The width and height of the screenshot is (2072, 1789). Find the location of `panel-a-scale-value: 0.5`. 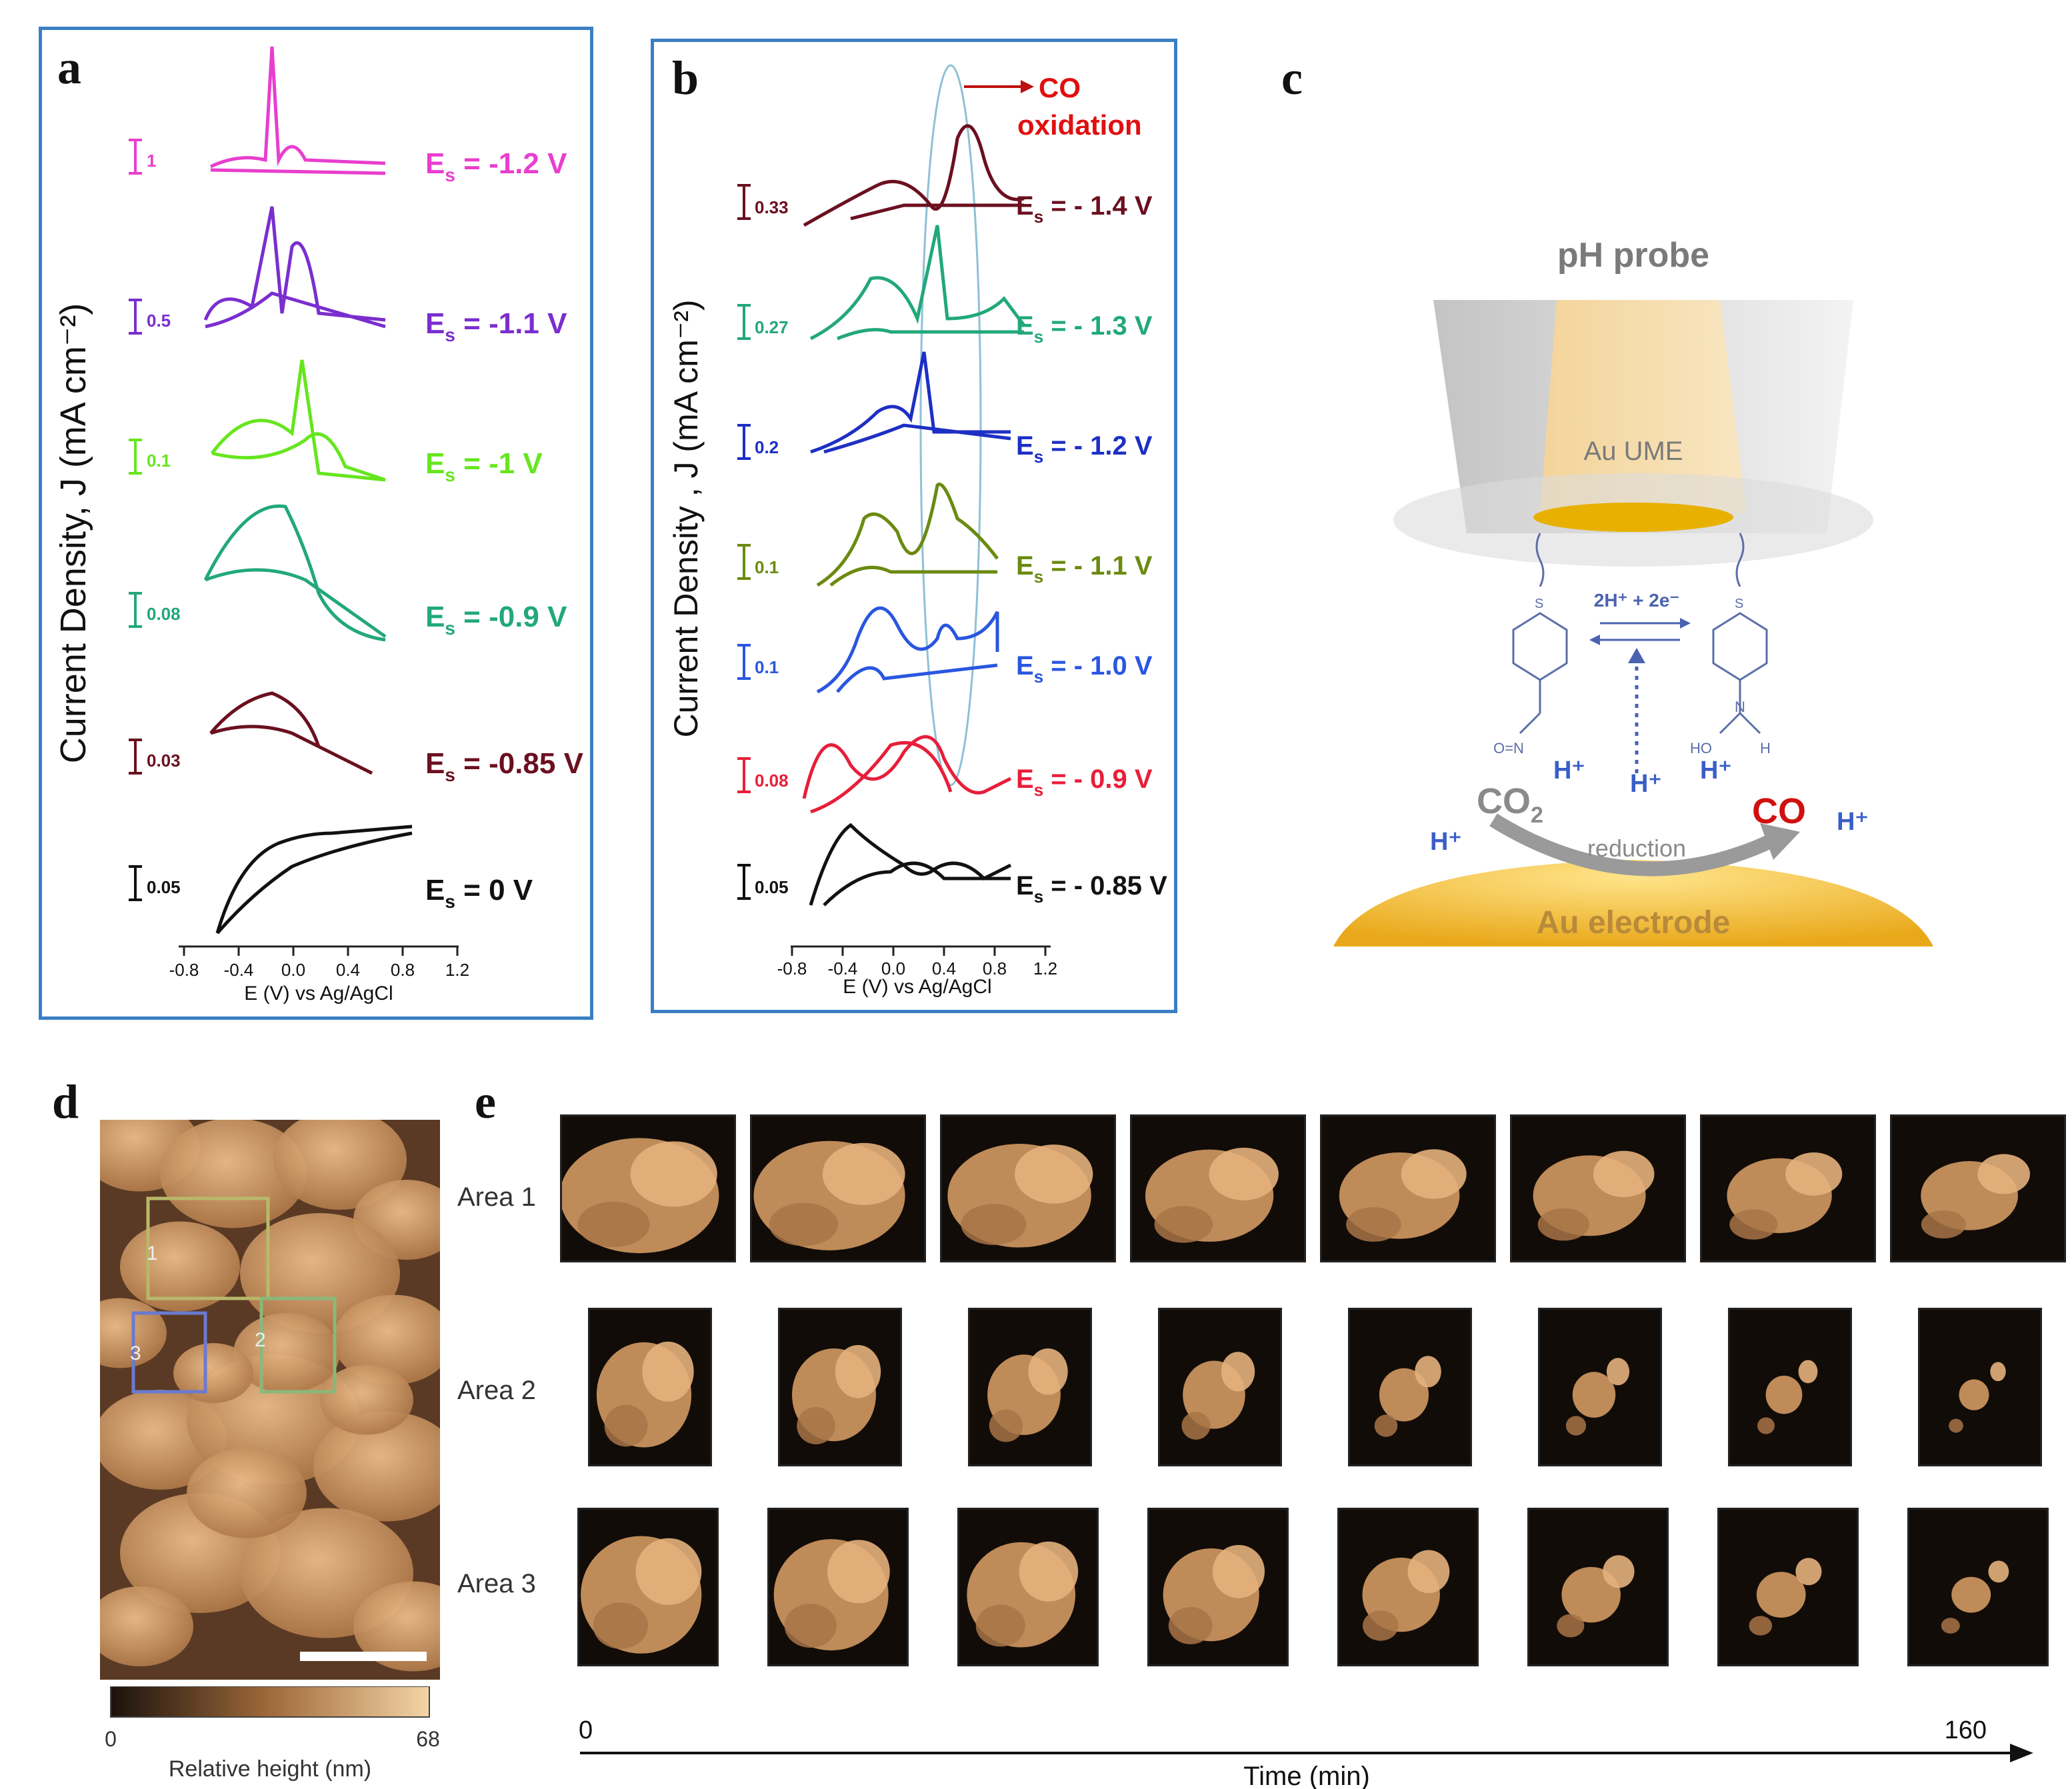

panel-a-scale-value: 0.5 is located at coordinates (159, 321).